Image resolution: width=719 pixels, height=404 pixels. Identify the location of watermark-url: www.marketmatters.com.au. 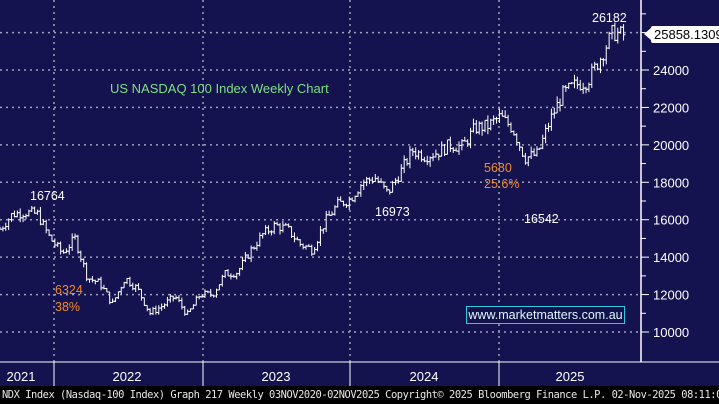
(545, 315).